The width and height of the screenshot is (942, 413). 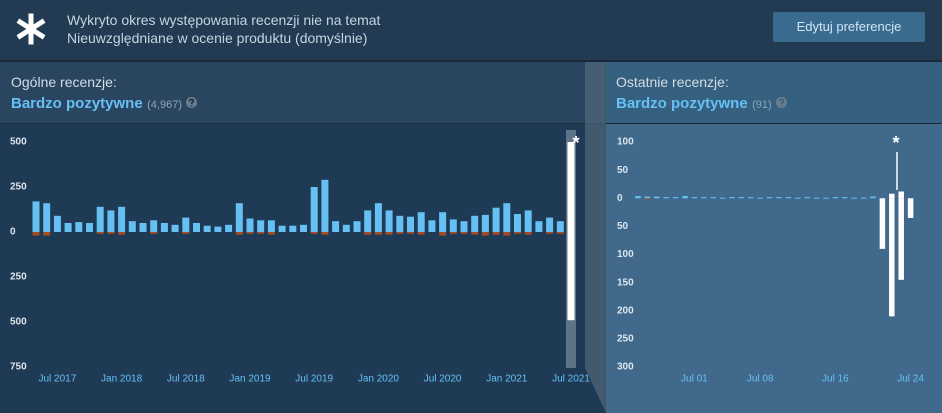 I want to click on asterisk-icon, so click(x=31, y=29).